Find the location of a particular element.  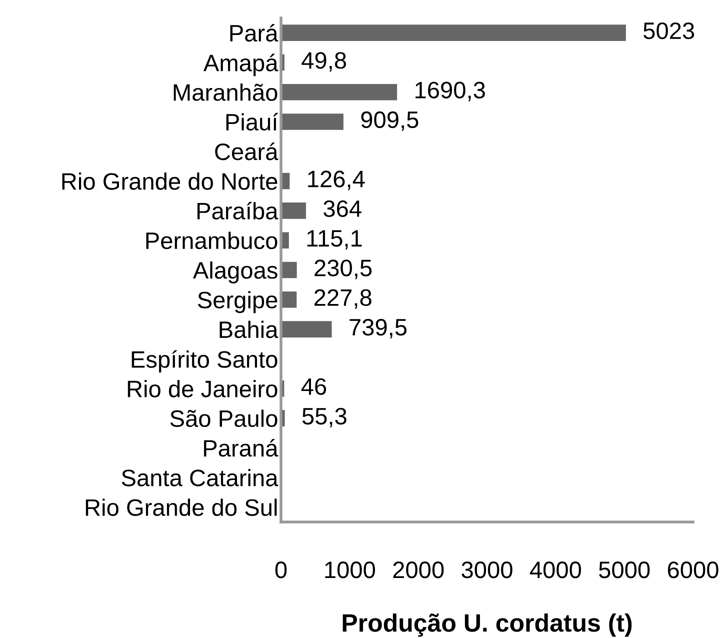

y-tick-label: Ceará is located at coordinates (246, 151).